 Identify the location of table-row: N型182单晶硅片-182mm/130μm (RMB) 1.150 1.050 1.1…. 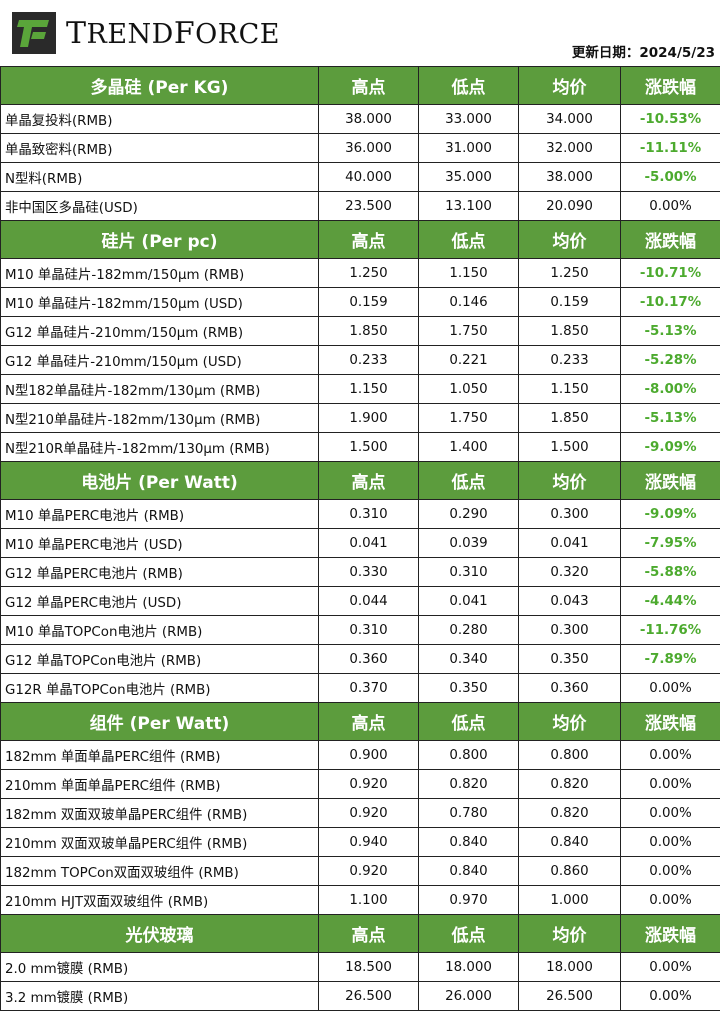
(360, 389).